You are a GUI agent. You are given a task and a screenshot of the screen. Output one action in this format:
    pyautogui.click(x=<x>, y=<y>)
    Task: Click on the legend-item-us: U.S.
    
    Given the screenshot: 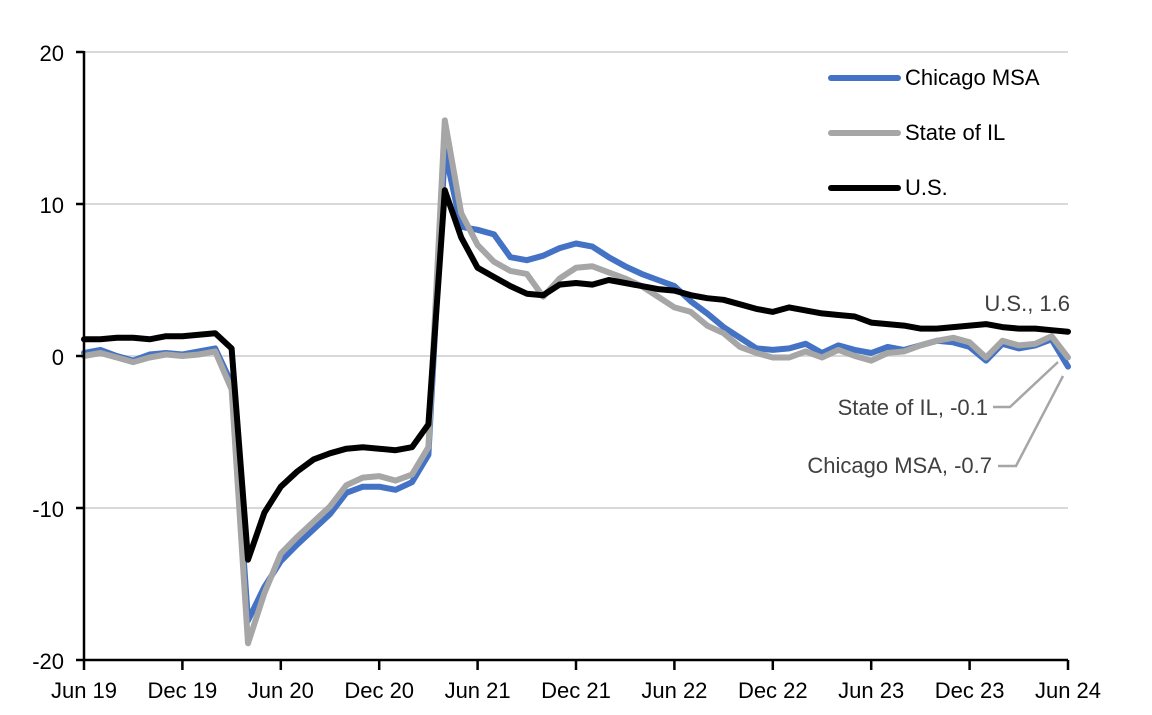 What is the action you would take?
    pyautogui.click(x=934, y=187)
    